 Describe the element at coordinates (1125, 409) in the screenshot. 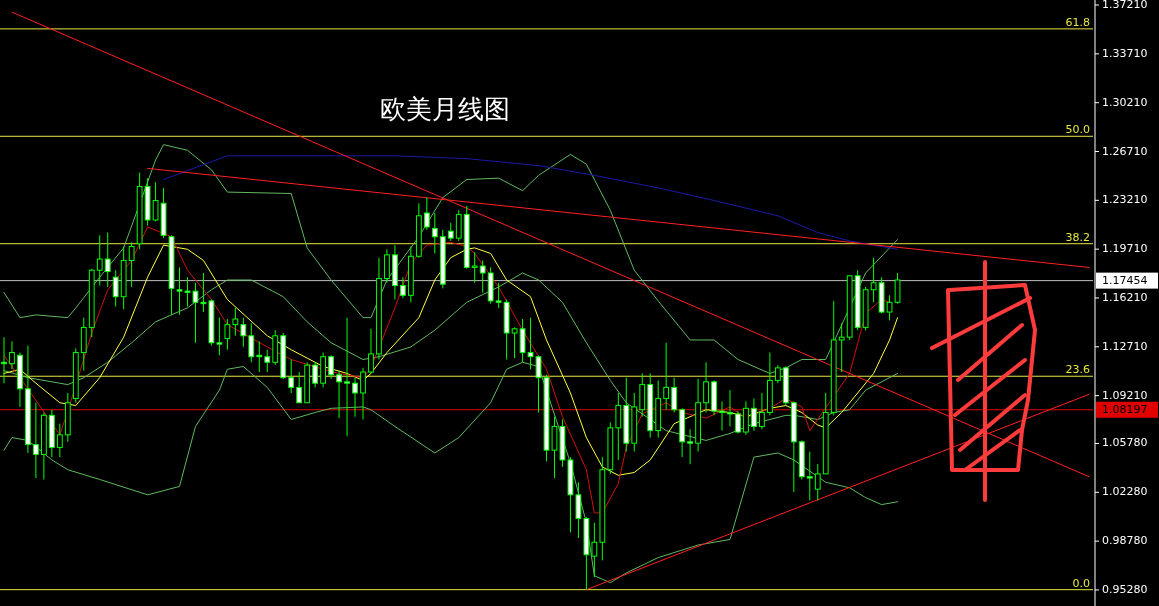

I see `ref-line-label: 1.08197` at that location.